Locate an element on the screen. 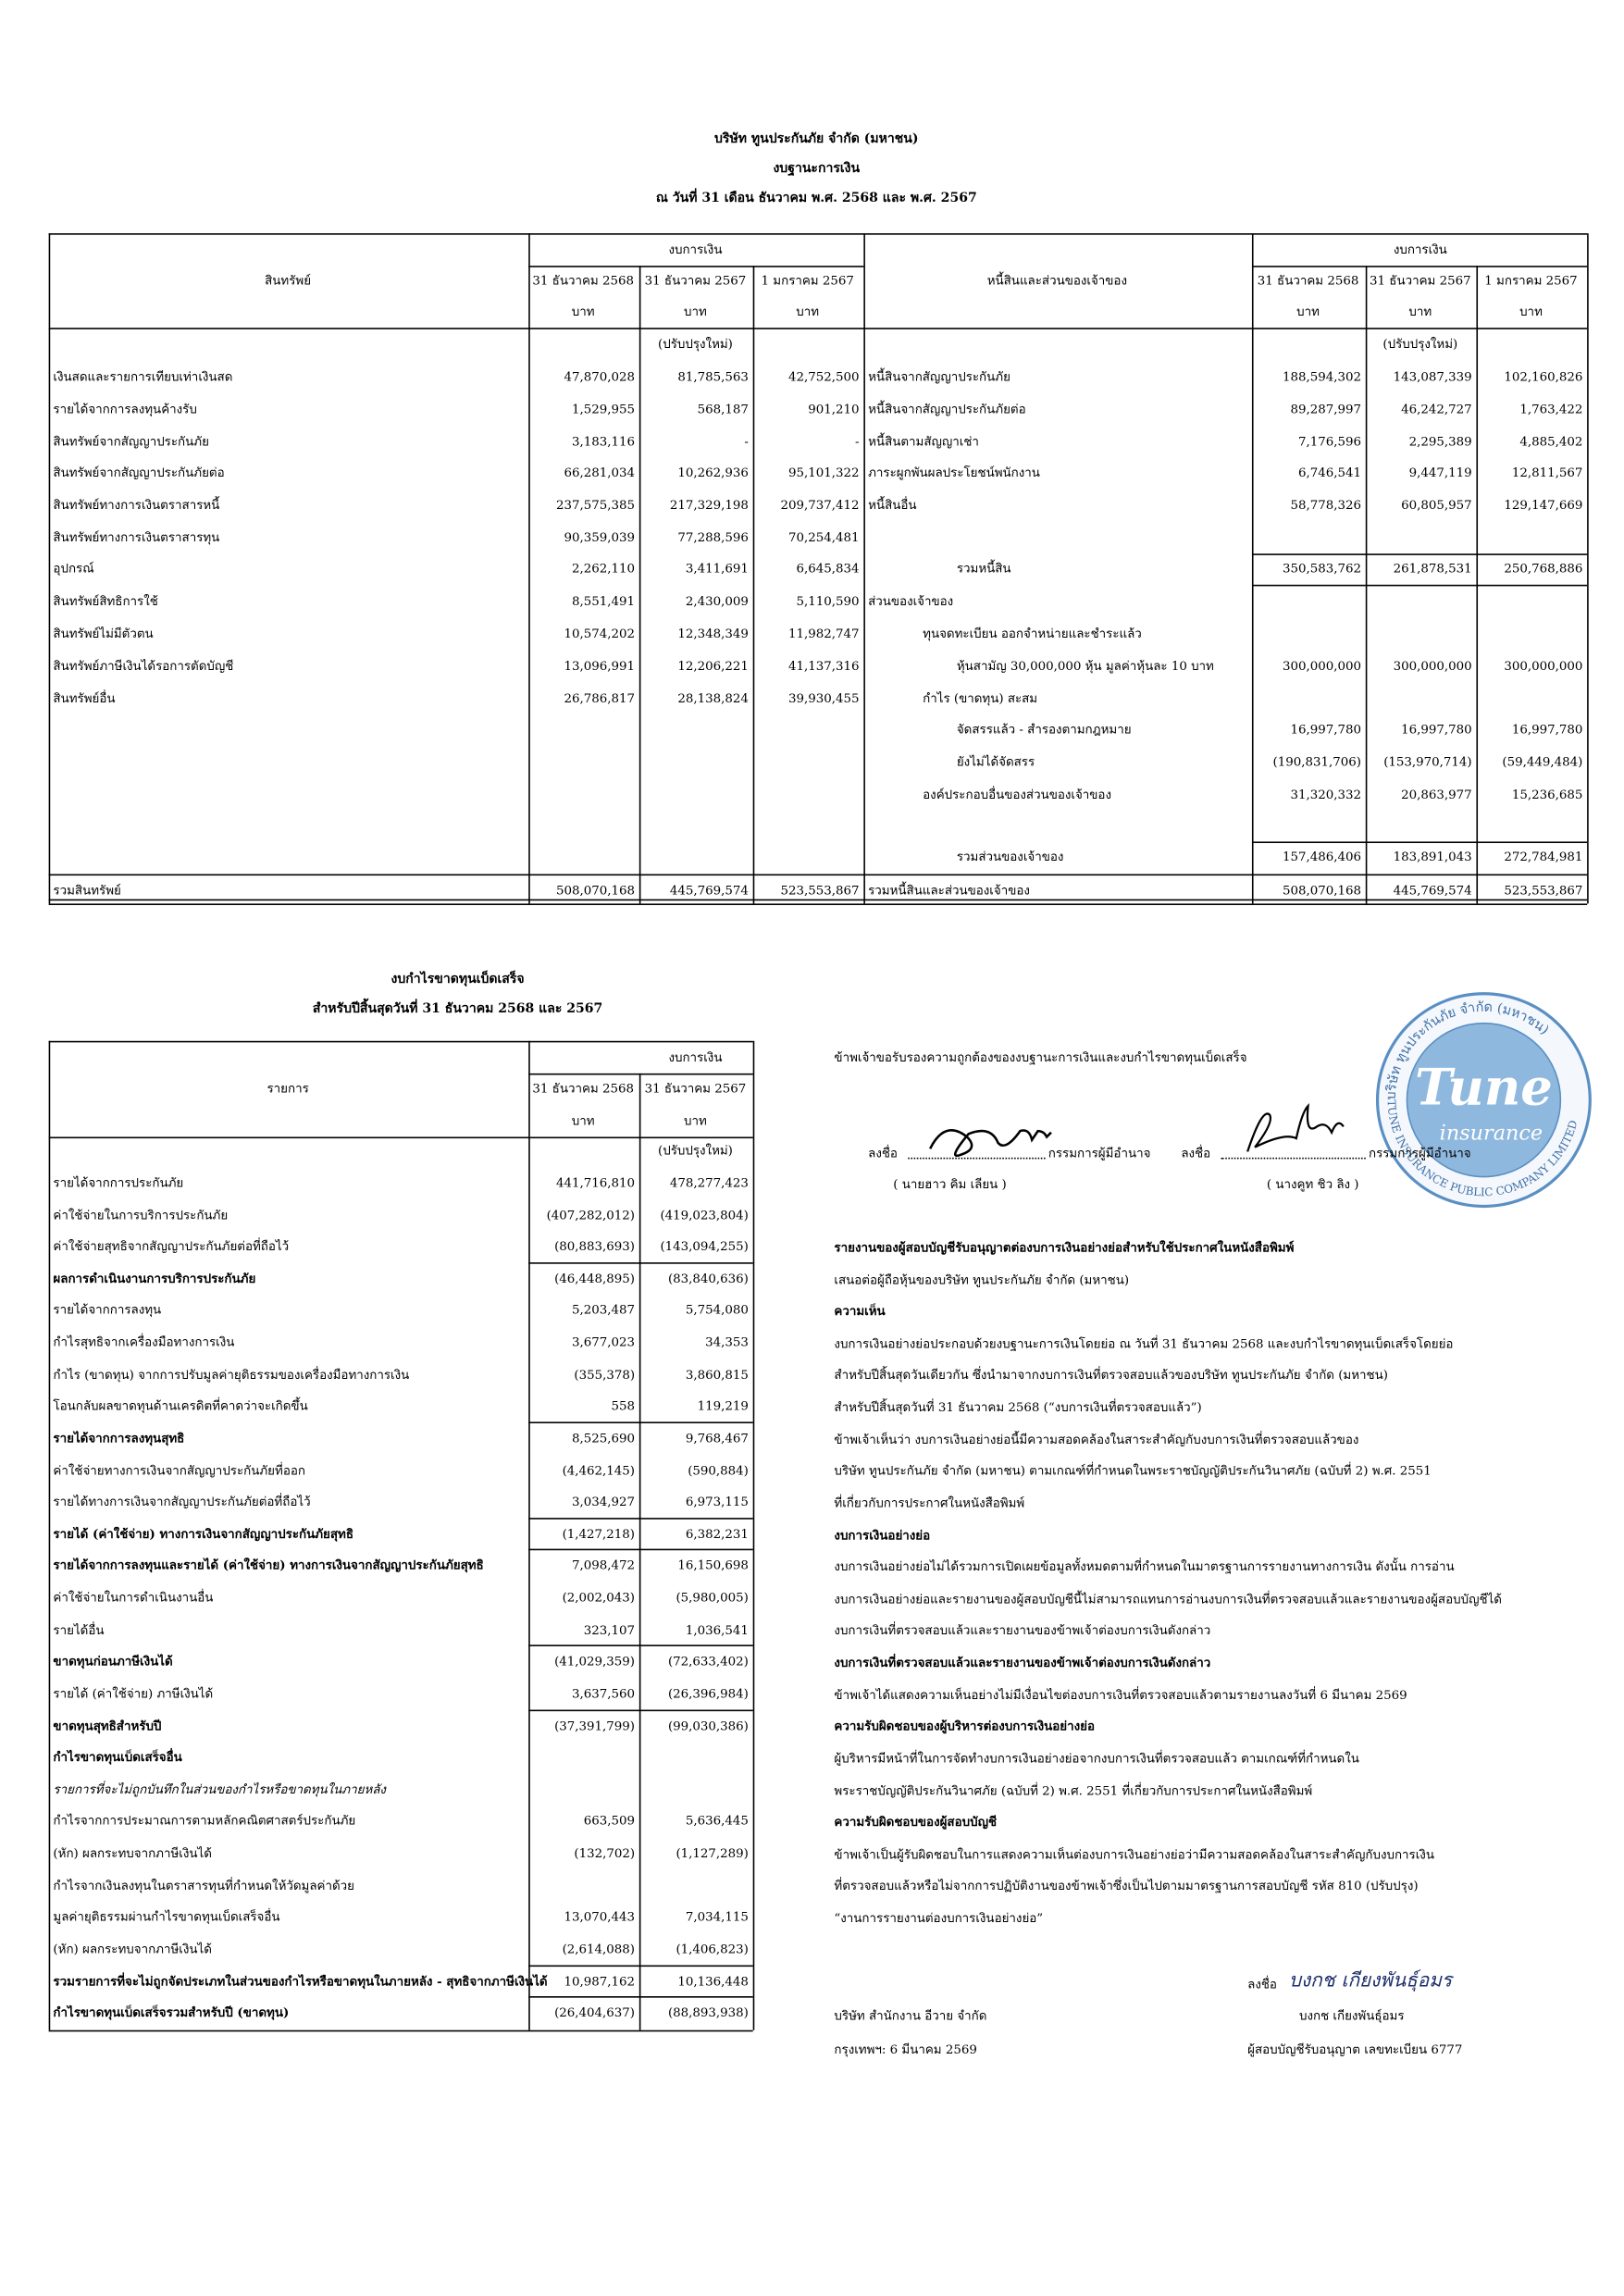 This screenshot has width=1624, height=2296. cell-value: 42,752,500 is located at coordinates (824, 376).